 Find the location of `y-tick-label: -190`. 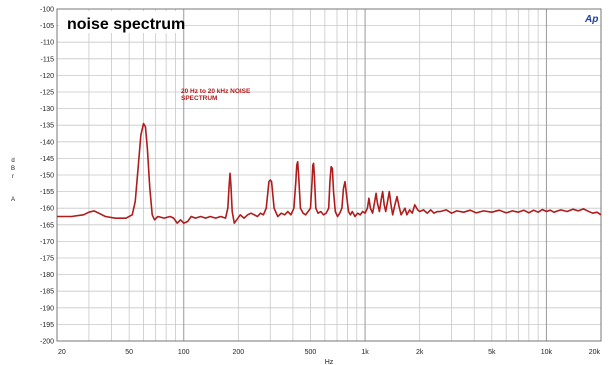

y-tick-label: -190 is located at coordinates (47, 308).